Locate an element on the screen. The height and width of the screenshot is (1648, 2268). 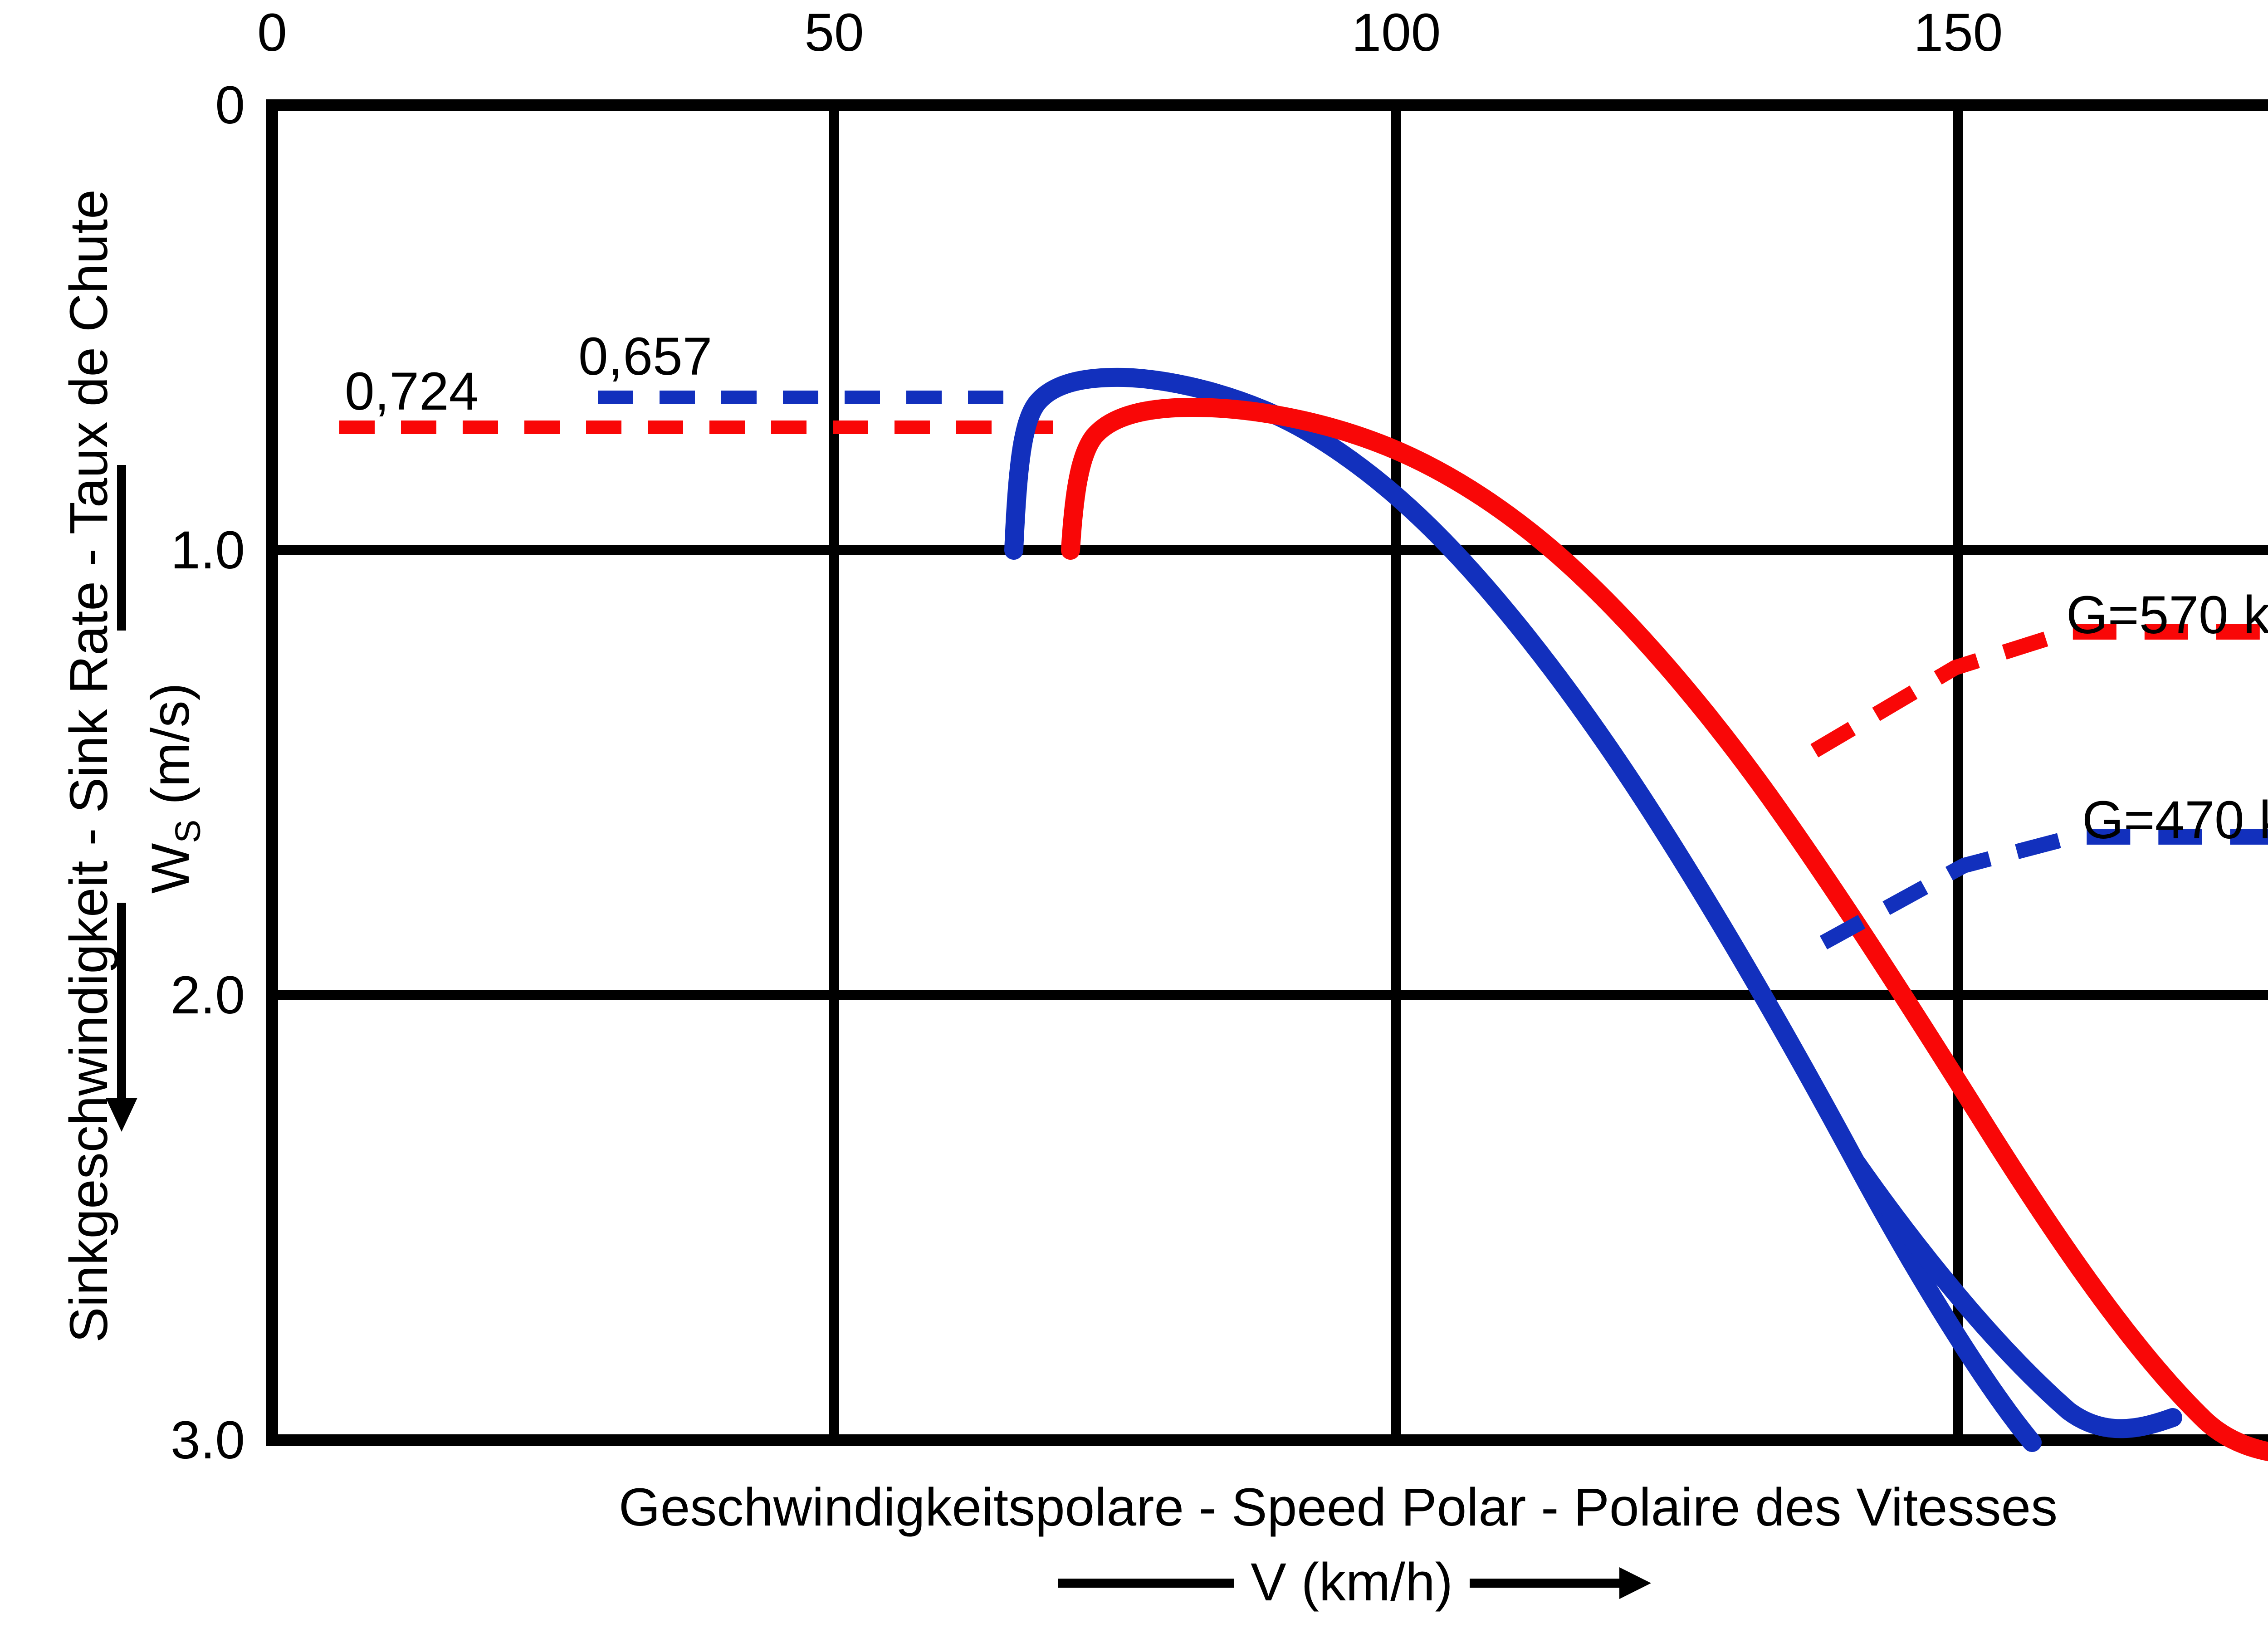
x-axis-arrow-group is located at coordinates (1354, 1583).